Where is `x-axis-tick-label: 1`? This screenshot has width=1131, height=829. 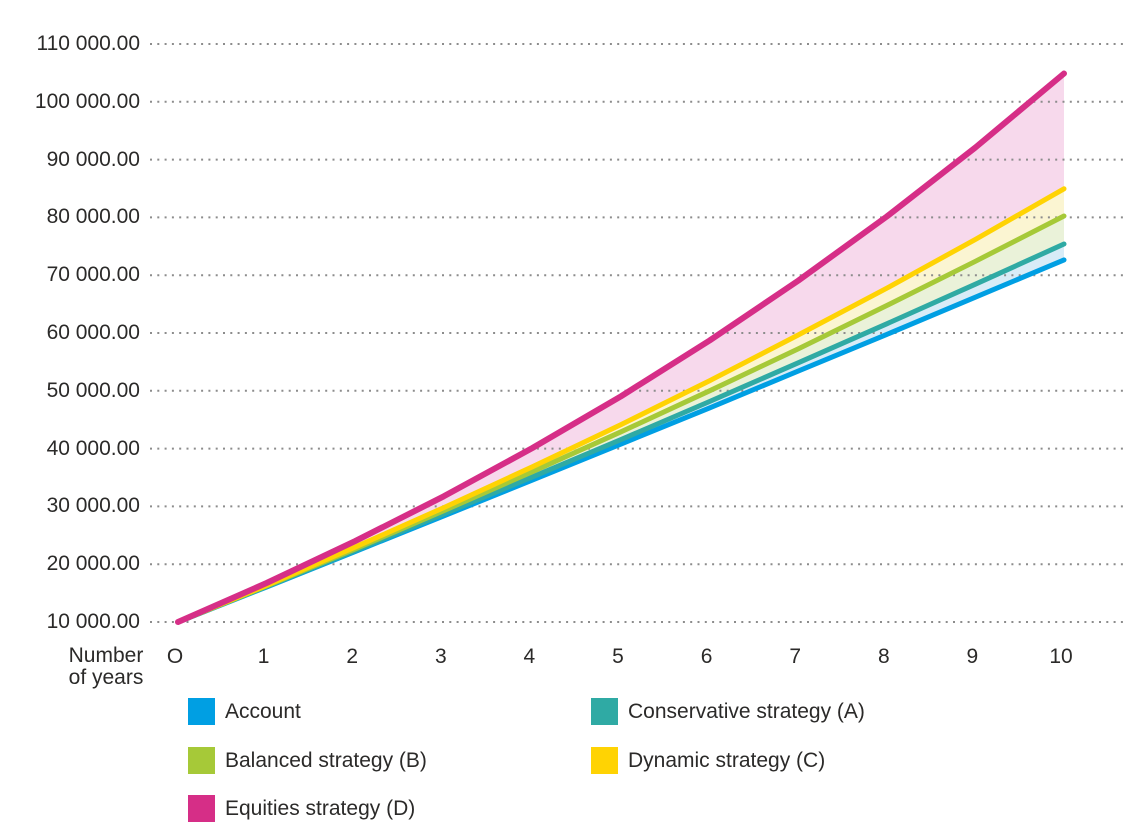
x-axis-tick-label: 1 is located at coordinates (263, 656).